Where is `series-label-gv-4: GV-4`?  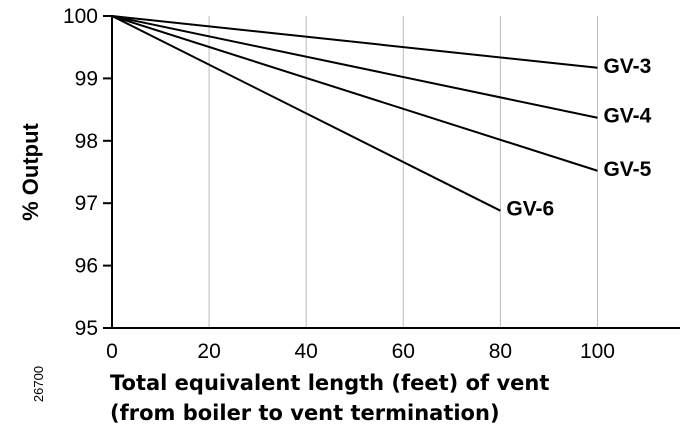 series-label-gv-4: GV-4 is located at coordinates (627, 116).